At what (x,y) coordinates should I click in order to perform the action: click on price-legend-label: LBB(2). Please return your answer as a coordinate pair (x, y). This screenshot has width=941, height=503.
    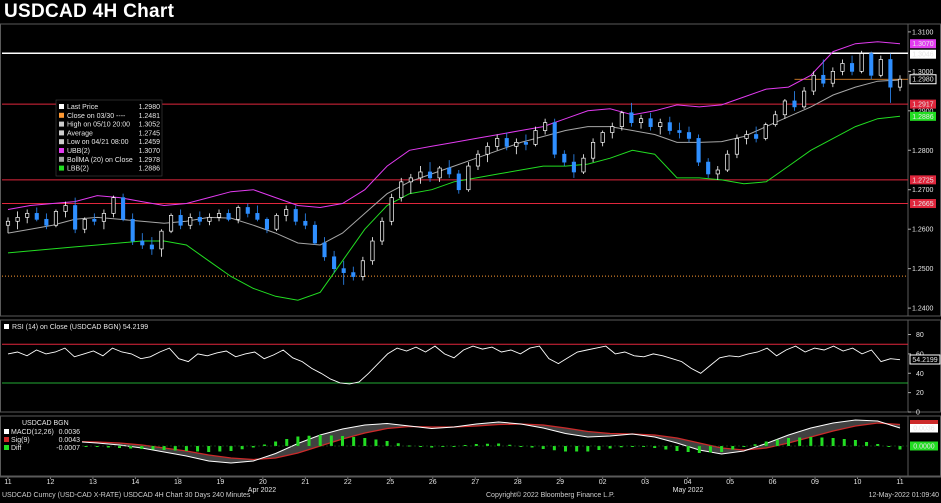
    Looking at the image, I should click on (78, 169).